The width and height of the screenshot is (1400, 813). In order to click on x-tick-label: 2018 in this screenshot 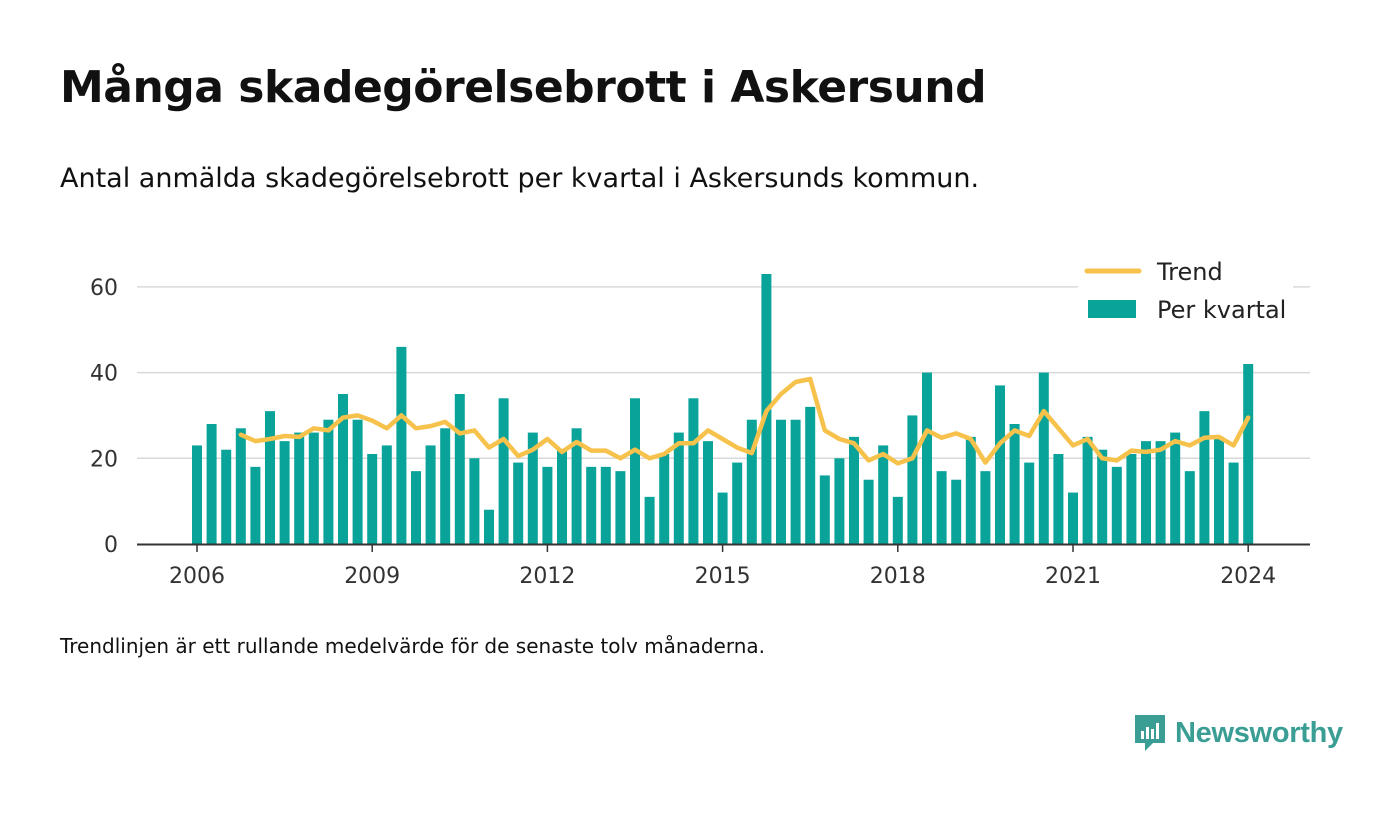, I will do `click(898, 576)`.